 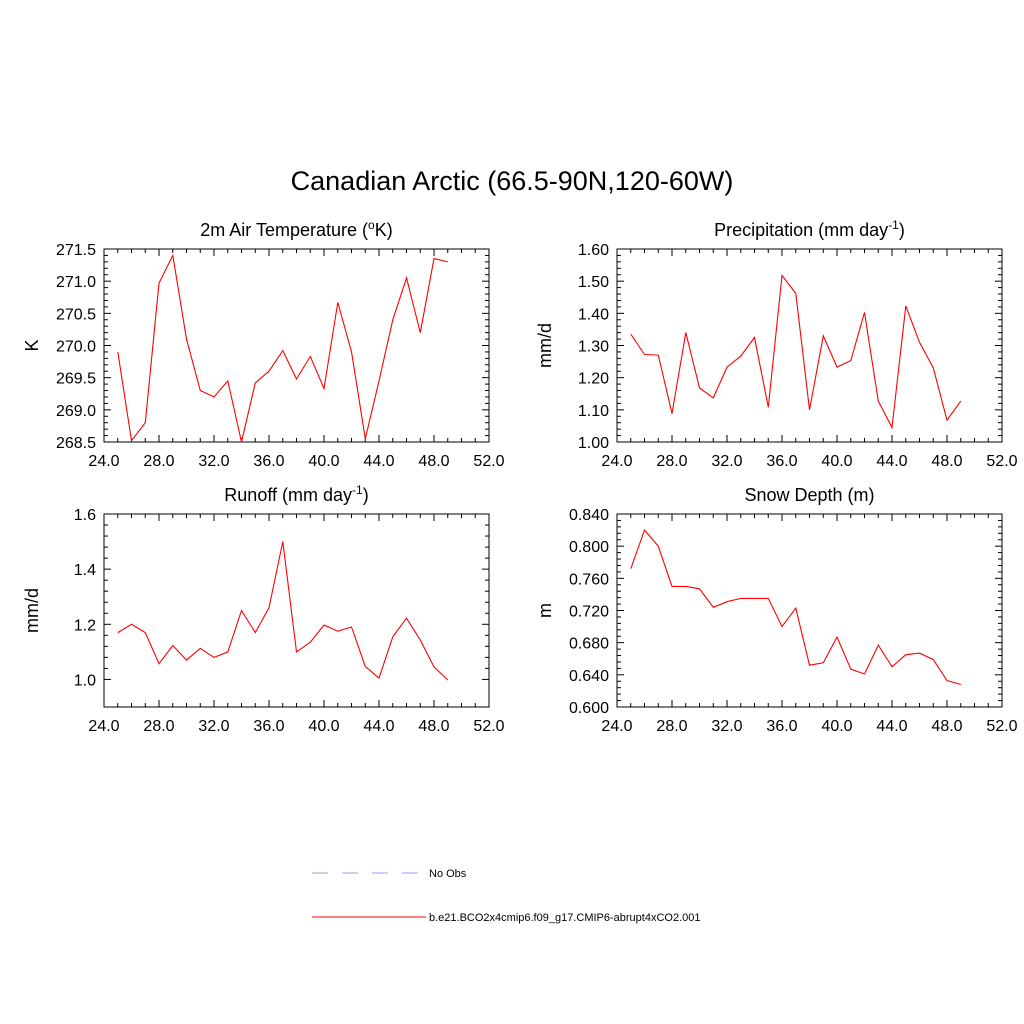 What do you see at coordinates (902, 230) in the screenshot?
I see `precip-title-suffix: )` at bounding box center [902, 230].